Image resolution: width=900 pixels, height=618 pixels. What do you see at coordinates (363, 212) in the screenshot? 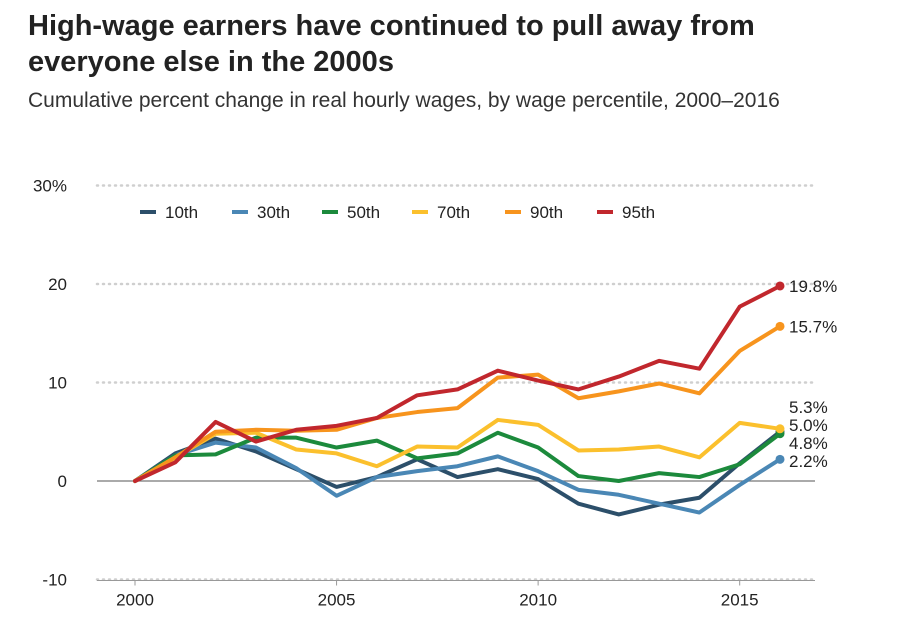
I see `legend-label-50th: 50th` at bounding box center [363, 212].